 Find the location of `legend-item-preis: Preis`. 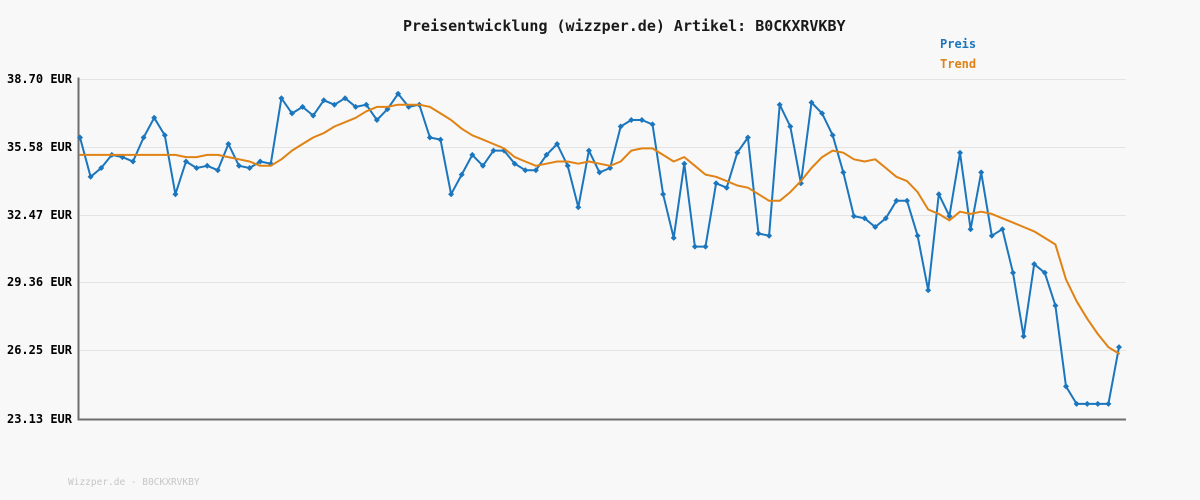

legend-item-preis: Preis is located at coordinates (958, 44).